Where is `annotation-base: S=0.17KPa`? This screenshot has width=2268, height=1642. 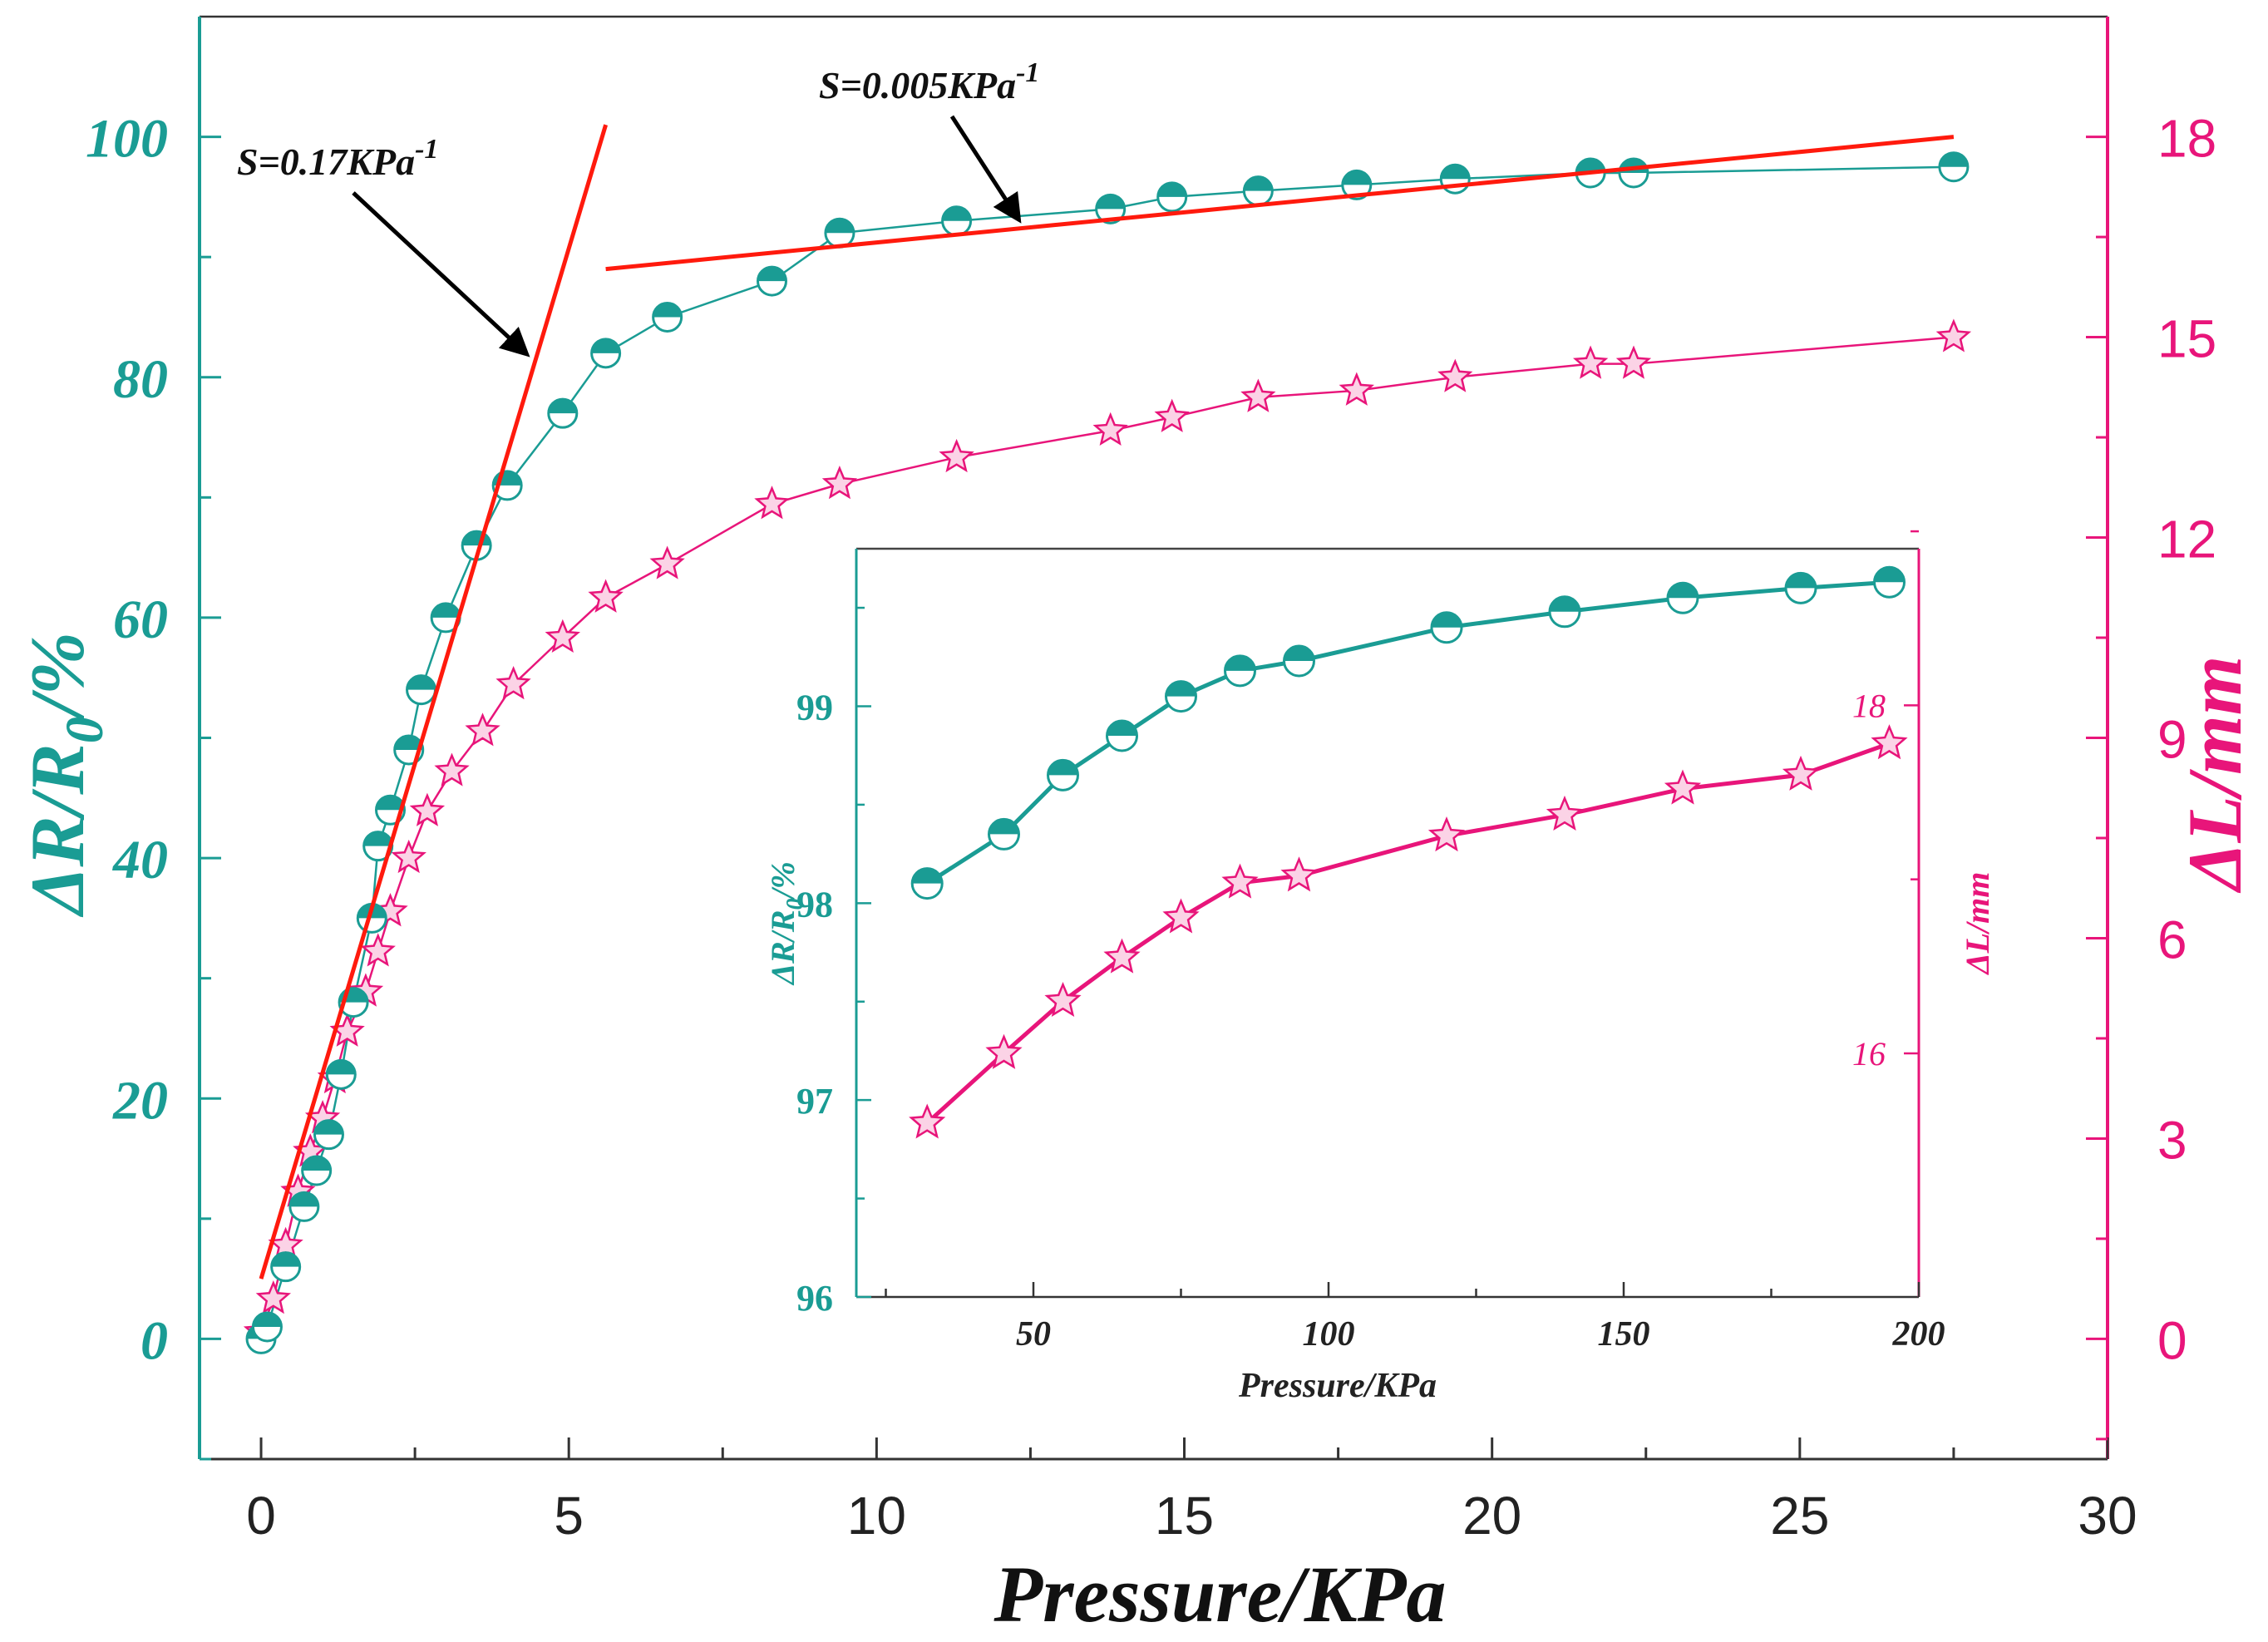 annotation-base: S=0.17KPa is located at coordinates (326, 162).